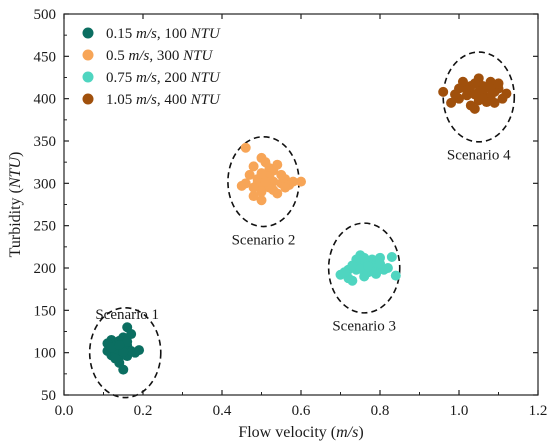 Image resolution: width=550 pixels, height=445 pixels. I want to click on y-tick-label: 350, so click(45, 142).